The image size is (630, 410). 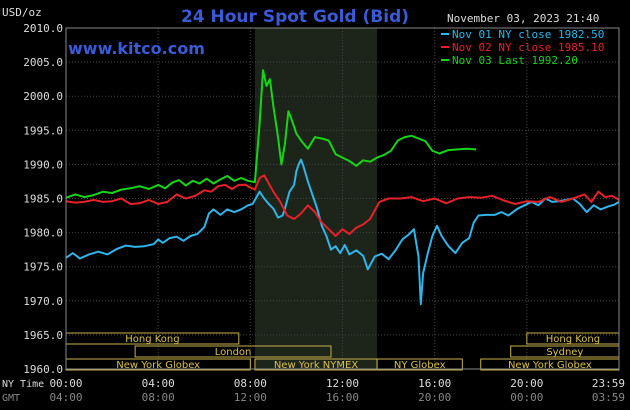 What do you see at coordinates (515, 60) in the screenshot?
I see `legend-entry: Nov 03 Last 1992.20` at bounding box center [515, 60].